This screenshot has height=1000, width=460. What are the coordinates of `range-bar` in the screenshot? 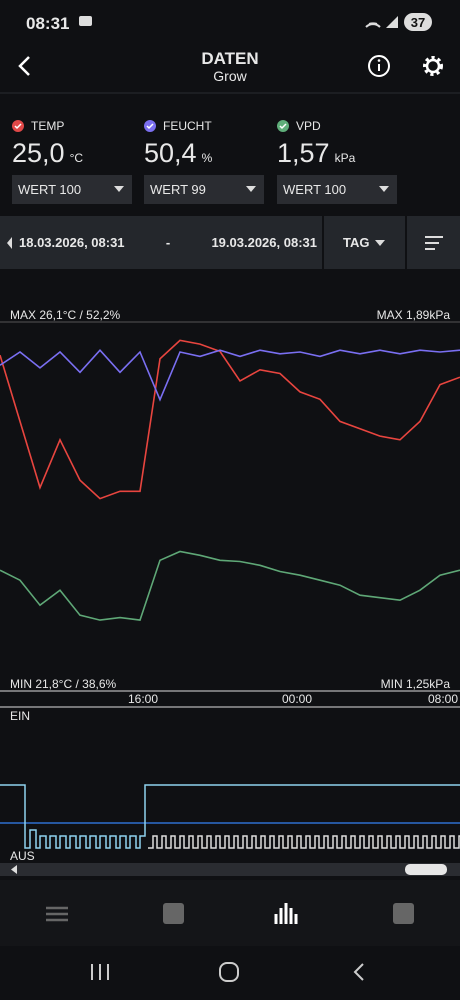 It's located at (230, 242).